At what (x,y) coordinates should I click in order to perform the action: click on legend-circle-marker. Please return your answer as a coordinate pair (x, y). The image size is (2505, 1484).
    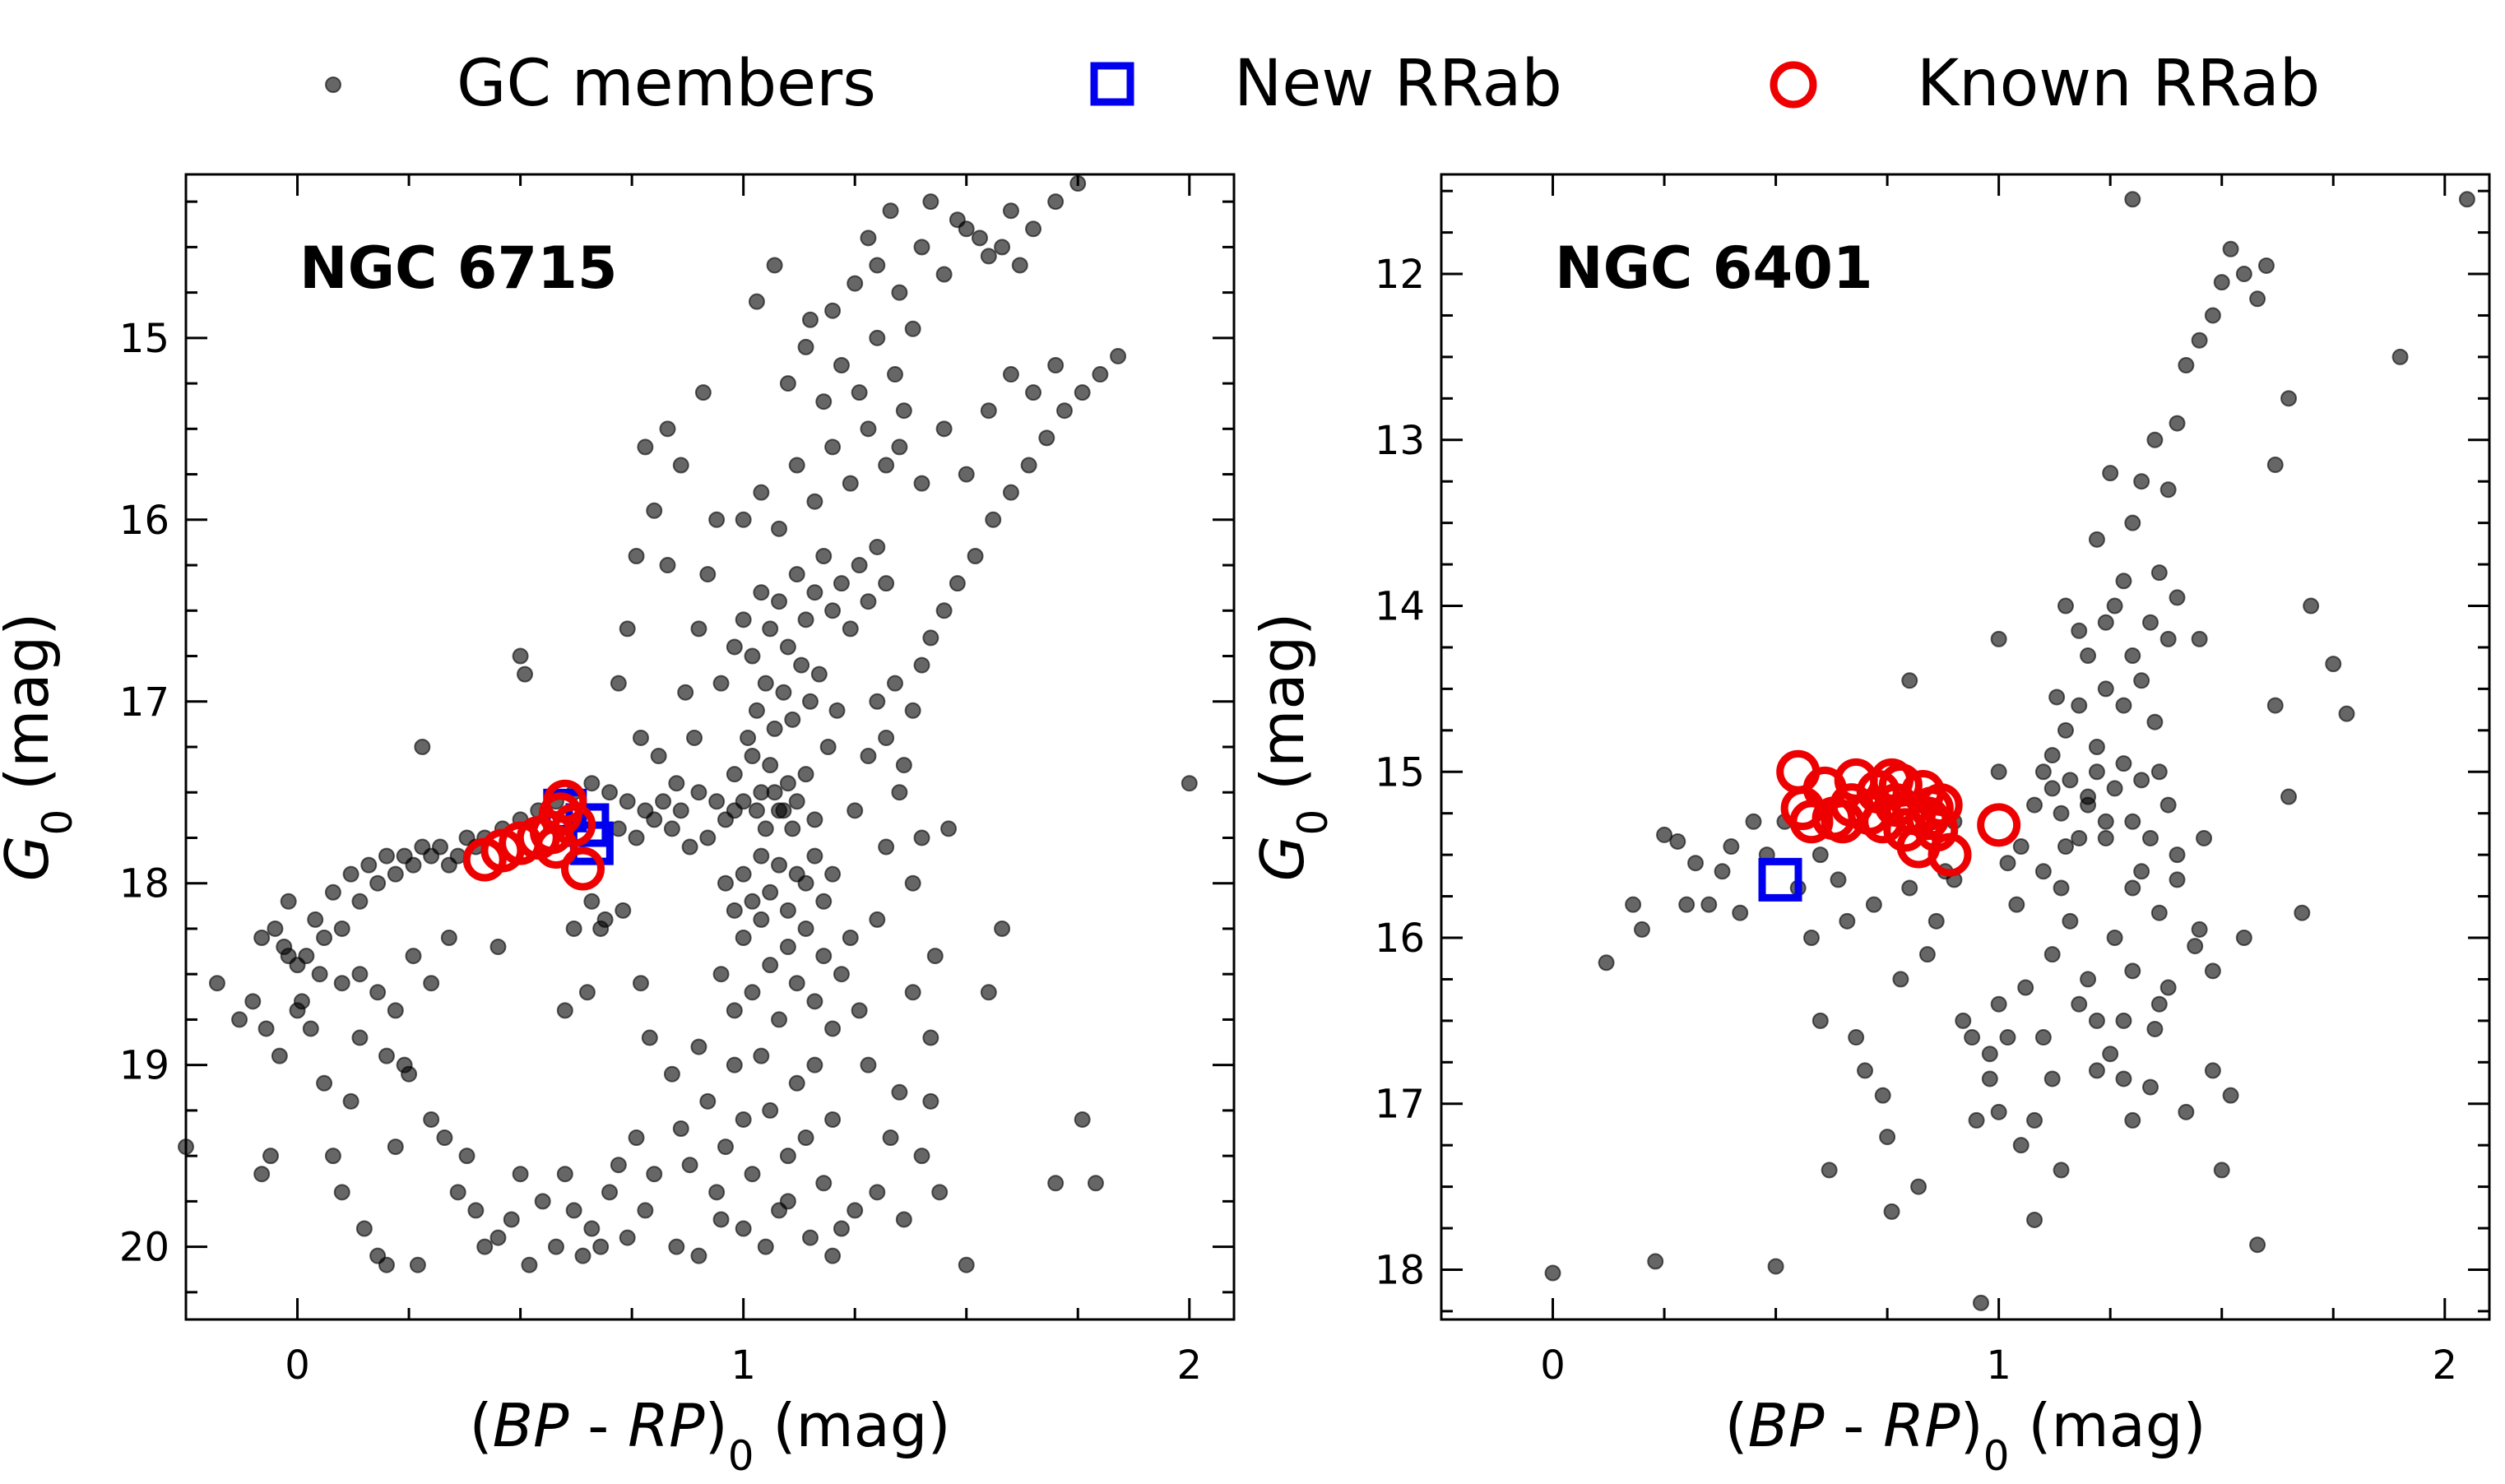
    Looking at the image, I should click on (1793, 85).